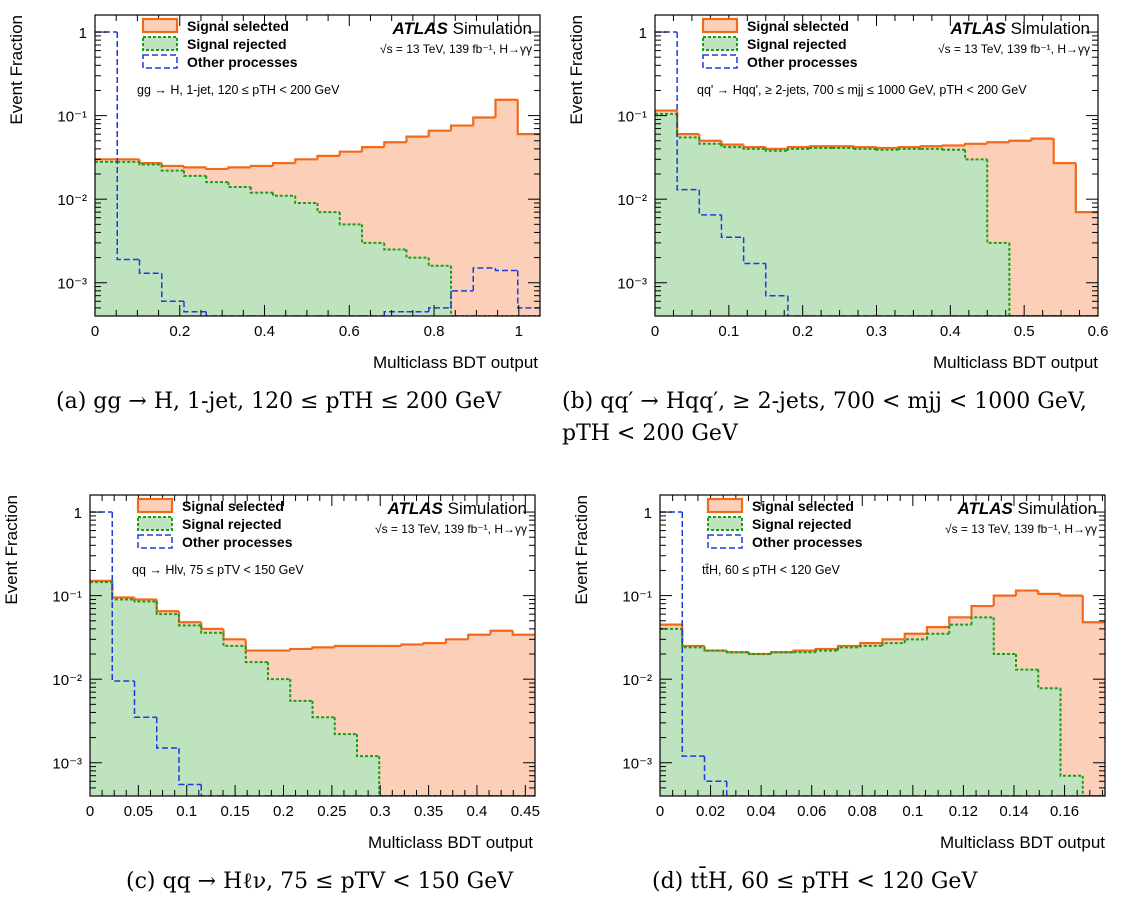 The image size is (1133, 907). What do you see at coordinates (179, 331) in the screenshot?
I see `x-tick-label: 0.2` at bounding box center [179, 331].